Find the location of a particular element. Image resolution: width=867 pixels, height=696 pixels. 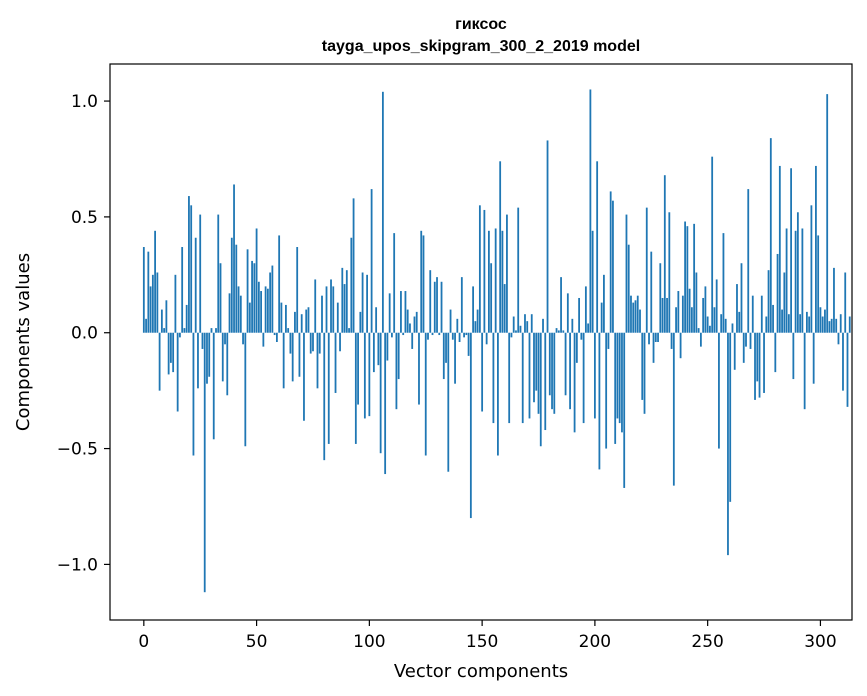

y-axis-label: Components values is located at coordinates (23, 342).